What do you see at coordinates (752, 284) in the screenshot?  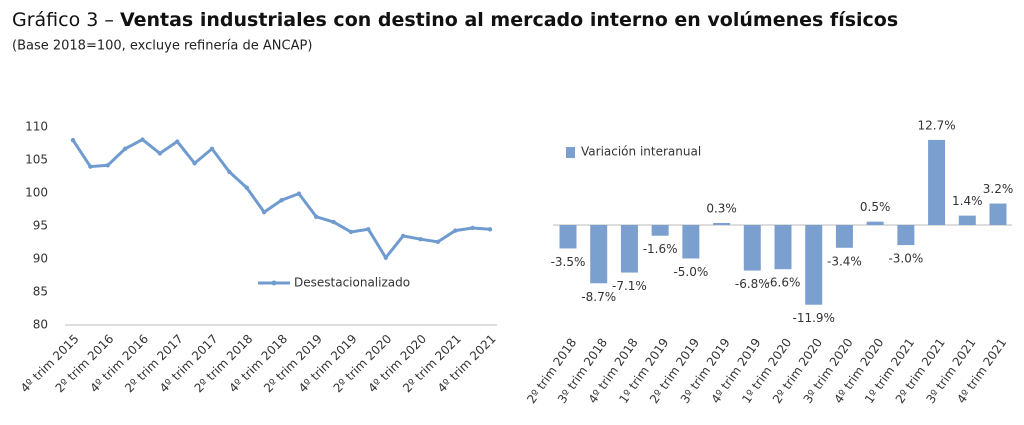 I see `data-label: -6.8%` at bounding box center [752, 284].